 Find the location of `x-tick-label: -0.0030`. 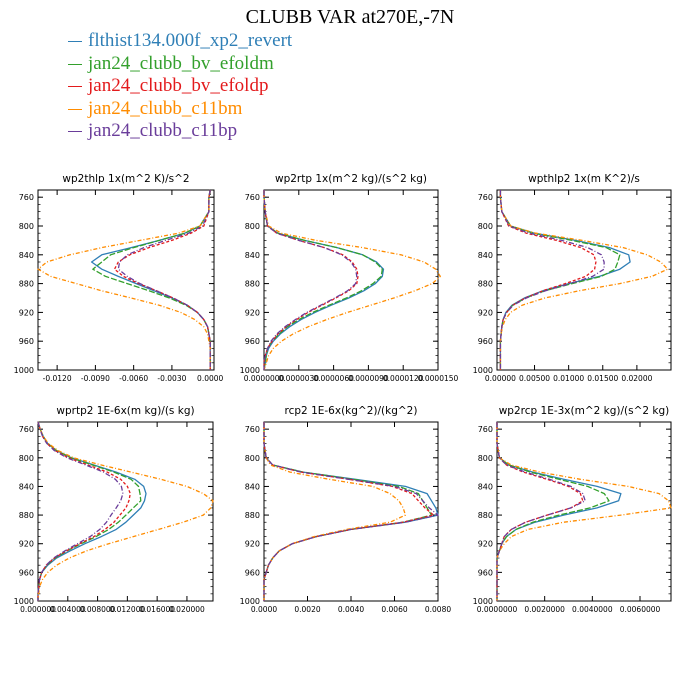

x-tick-label: -0.0030 is located at coordinates (171, 378).